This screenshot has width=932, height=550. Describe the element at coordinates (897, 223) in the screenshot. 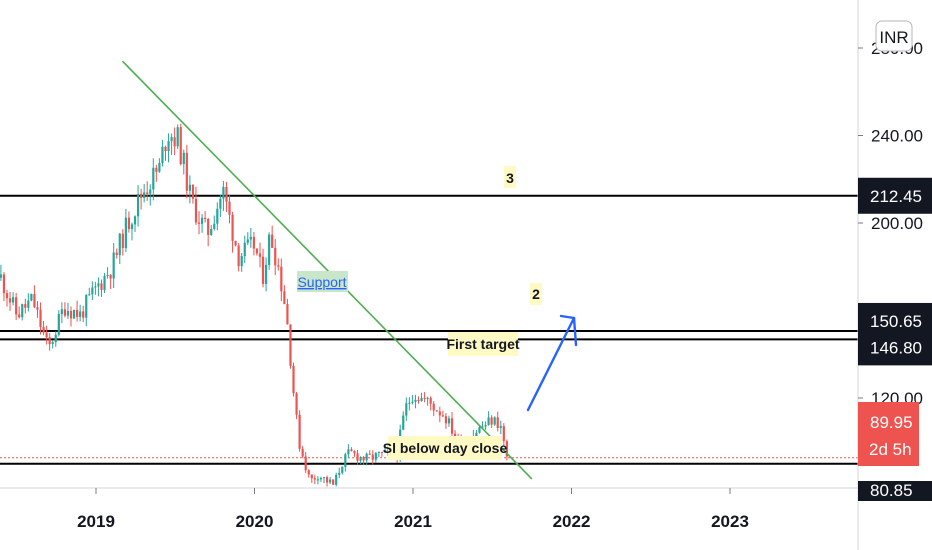

I see `y-tick-label: 200.00` at that location.